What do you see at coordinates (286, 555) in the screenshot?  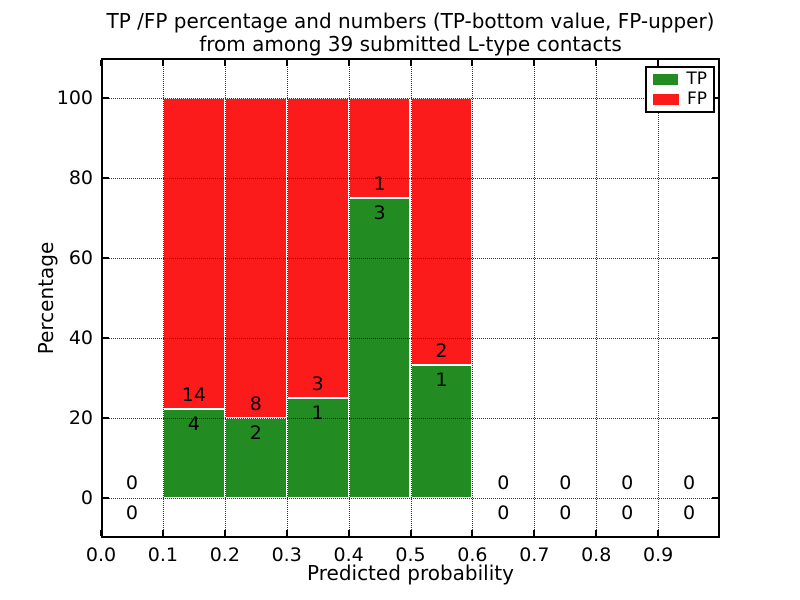 I see `x-tick-label: 0.3` at bounding box center [286, 555].